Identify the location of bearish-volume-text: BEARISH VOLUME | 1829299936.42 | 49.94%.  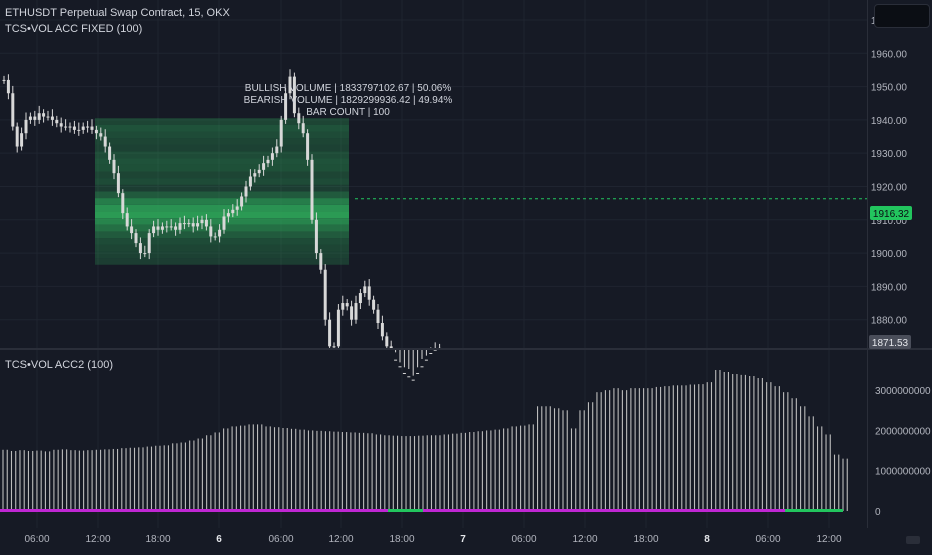
(348, 100).